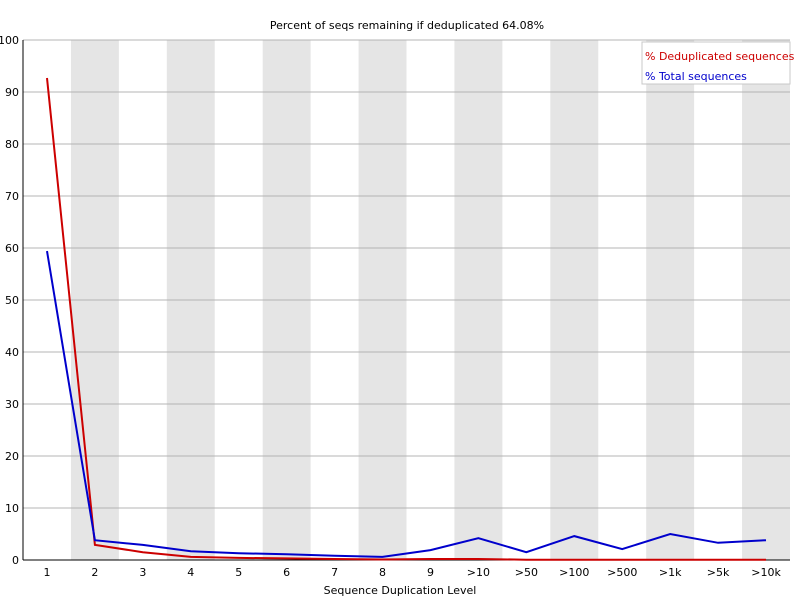  I want to click on y-tick-label: 50, so click(12, 300).